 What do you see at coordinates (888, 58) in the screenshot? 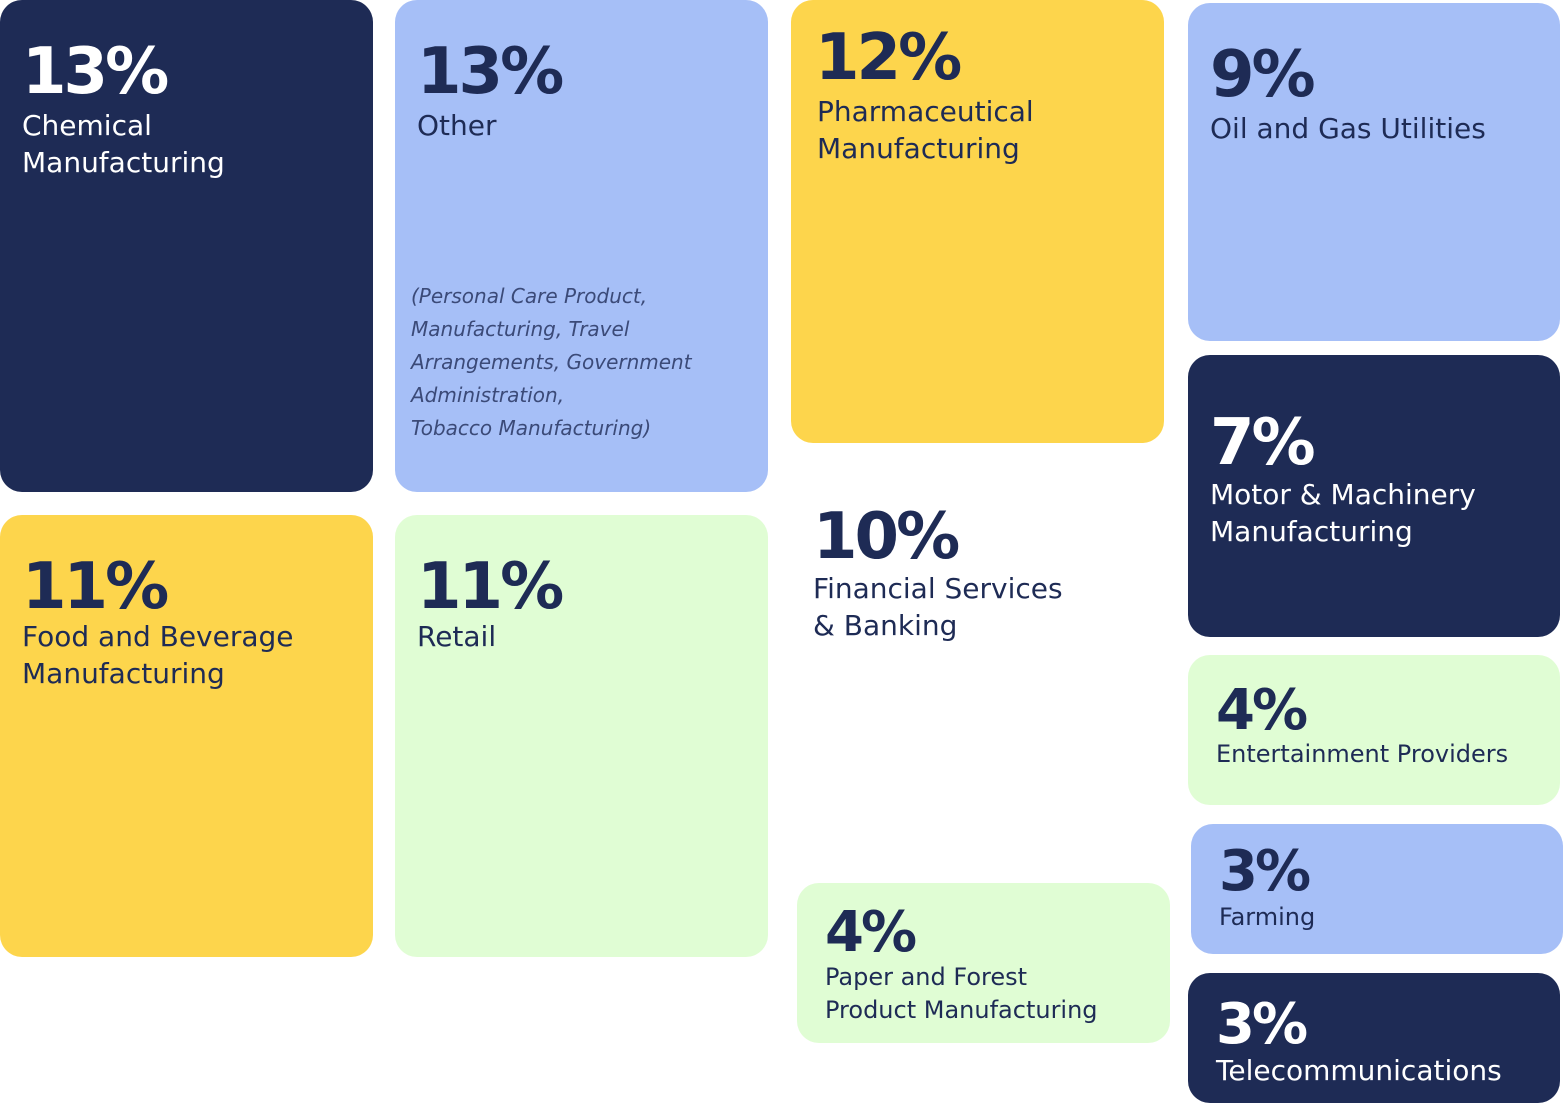
I see `tile-percentage: 12%` at bounding box center [888, 58].